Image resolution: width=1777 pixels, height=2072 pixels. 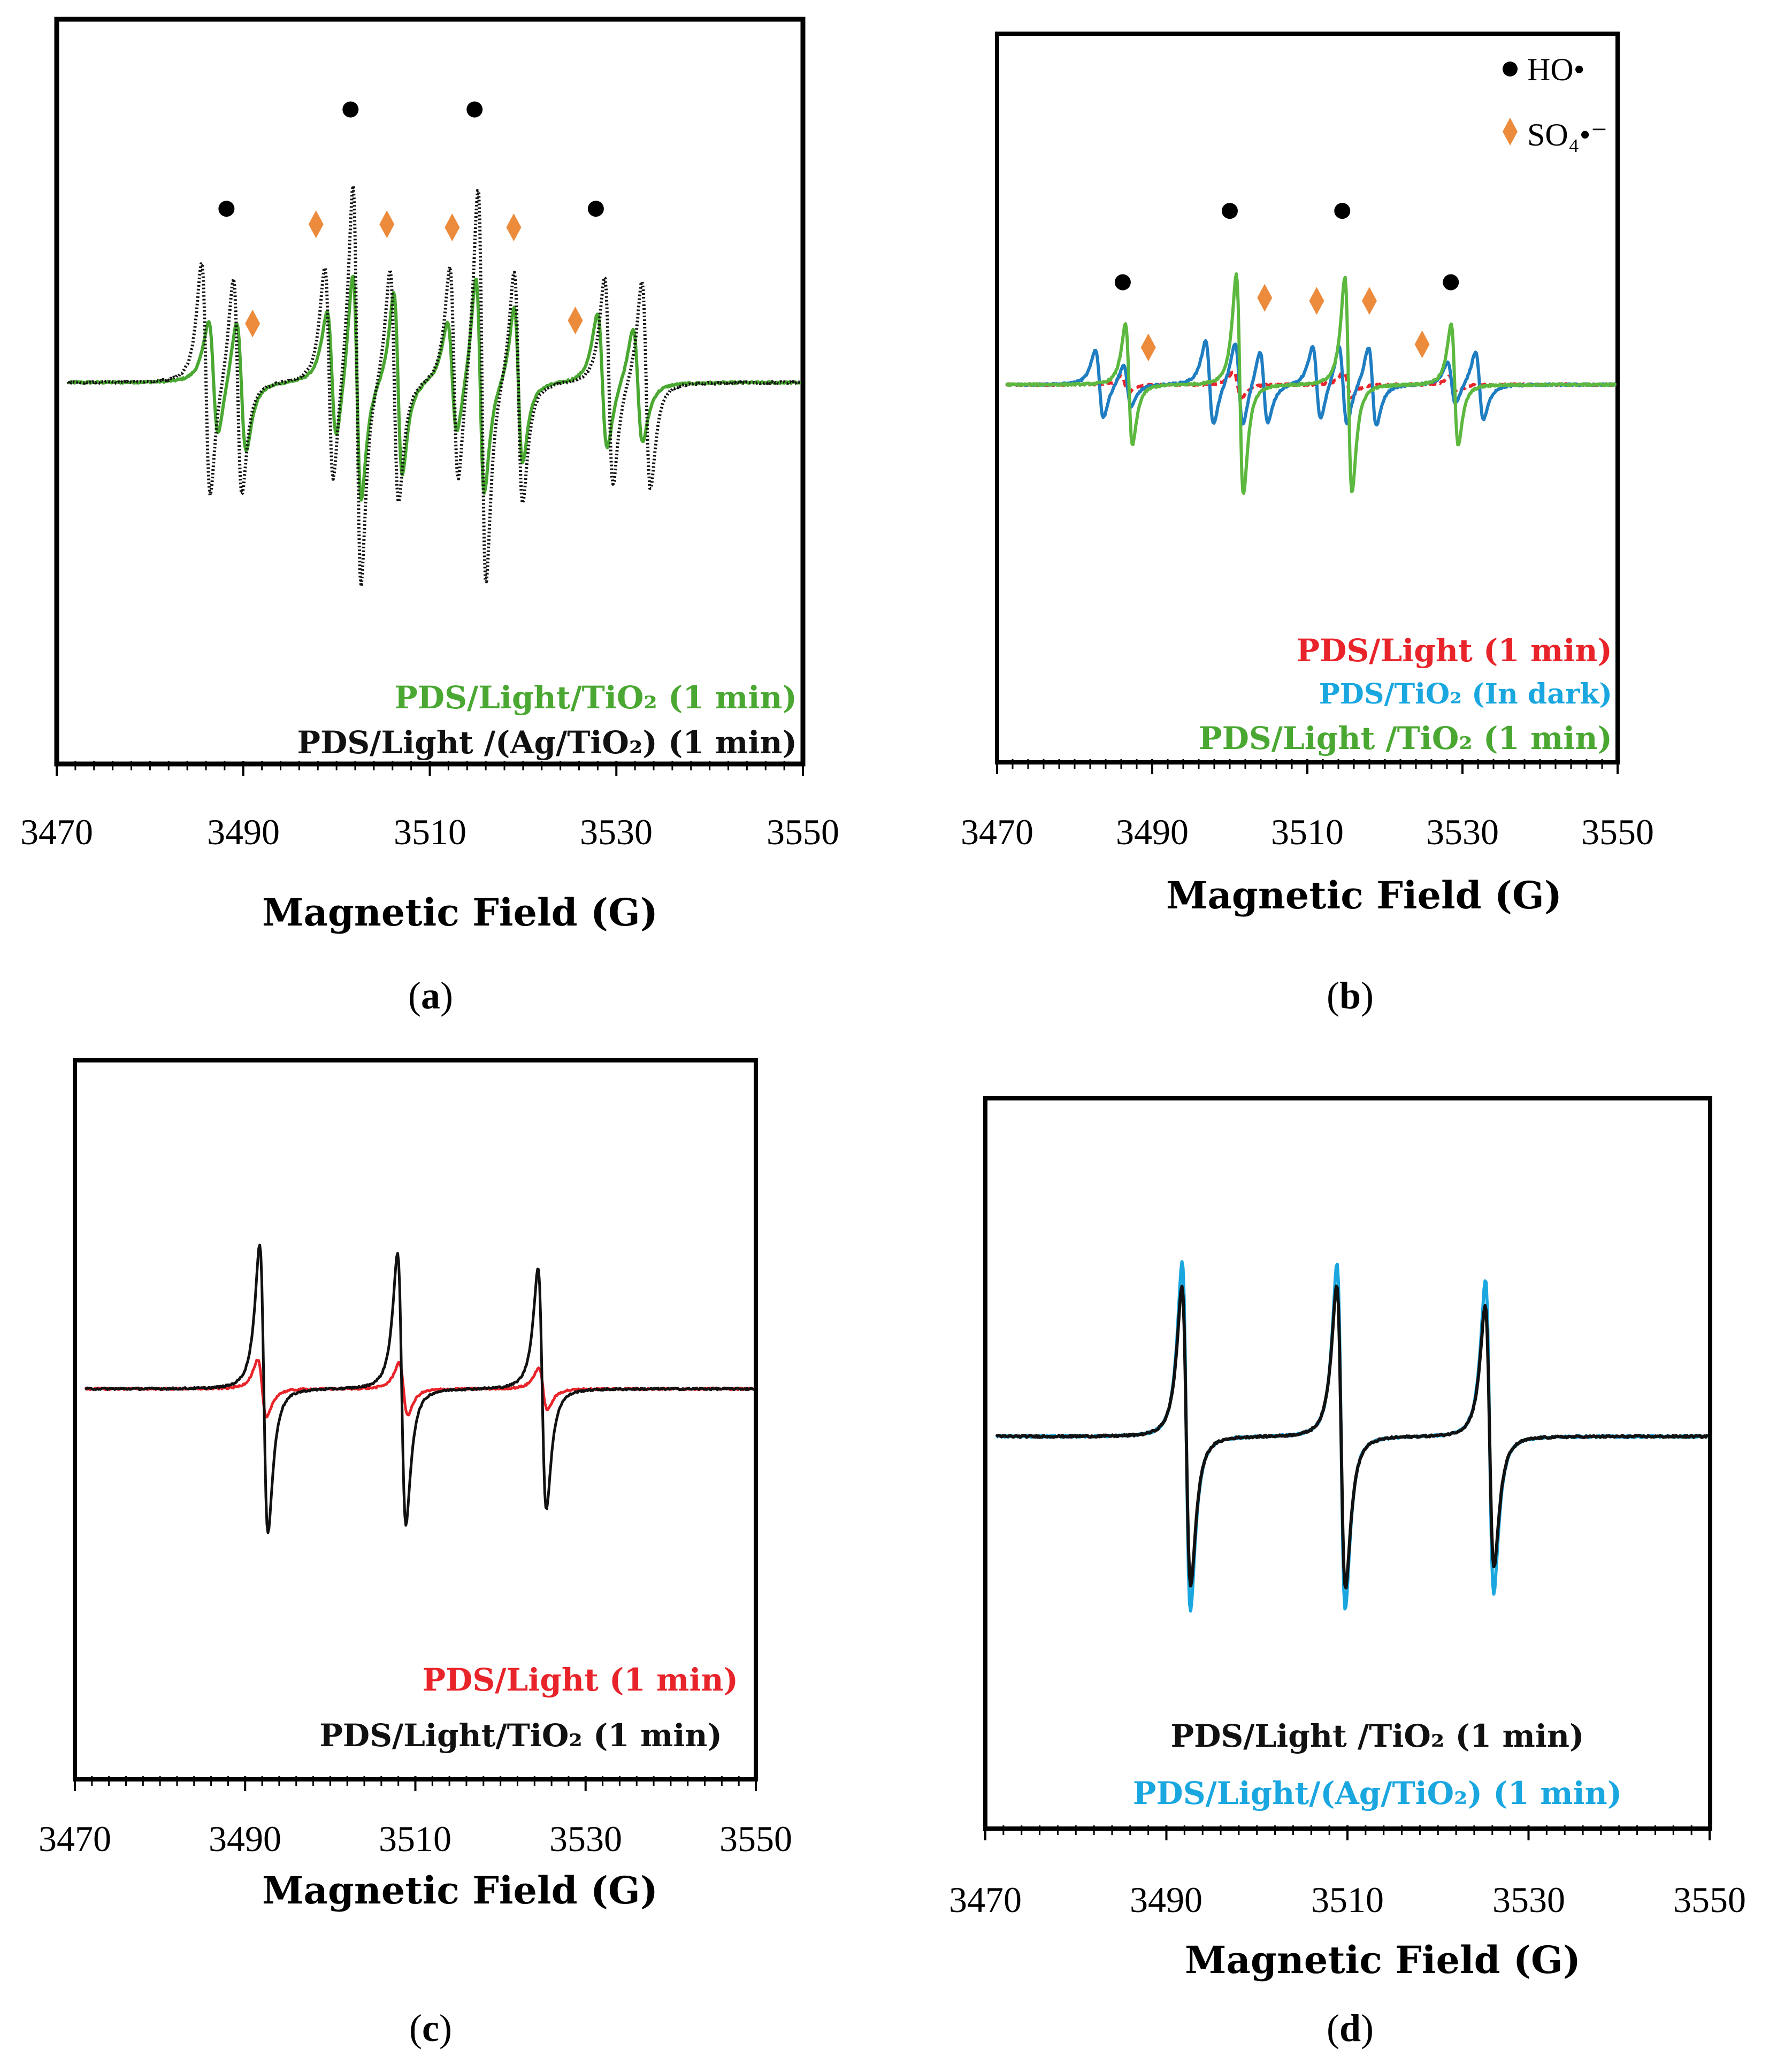 What do you see at coordinates (1510, 132) in the screenshot?
I see `so4-radical-legend-diamond` at bounding box center [1510, 132].